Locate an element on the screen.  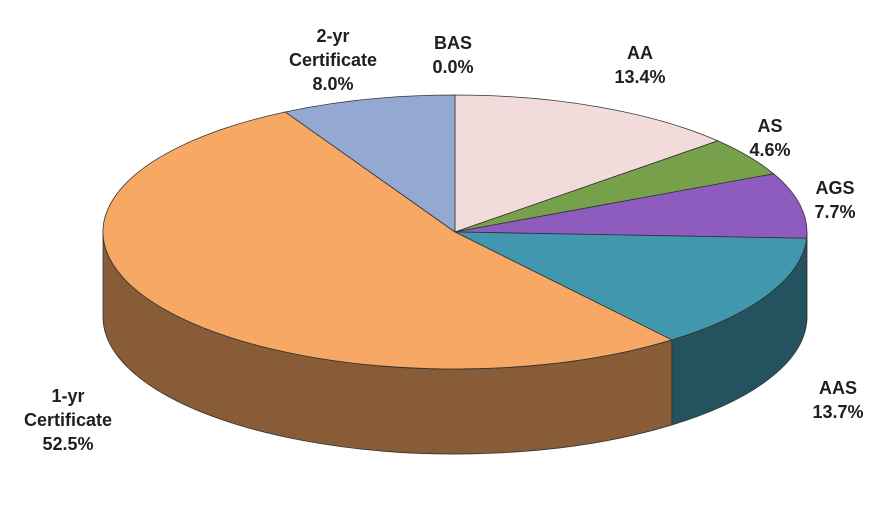
slice-label: 2-yr Certificate 8.0% is located at coordinates (333, 60).